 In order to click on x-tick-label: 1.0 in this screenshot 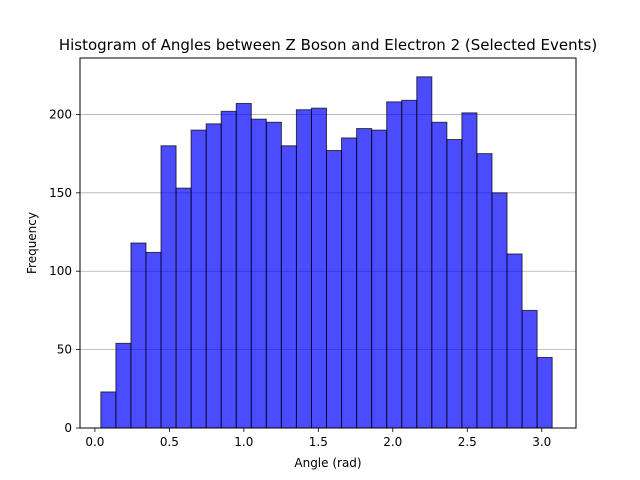, I will do `click(243, 442)`.